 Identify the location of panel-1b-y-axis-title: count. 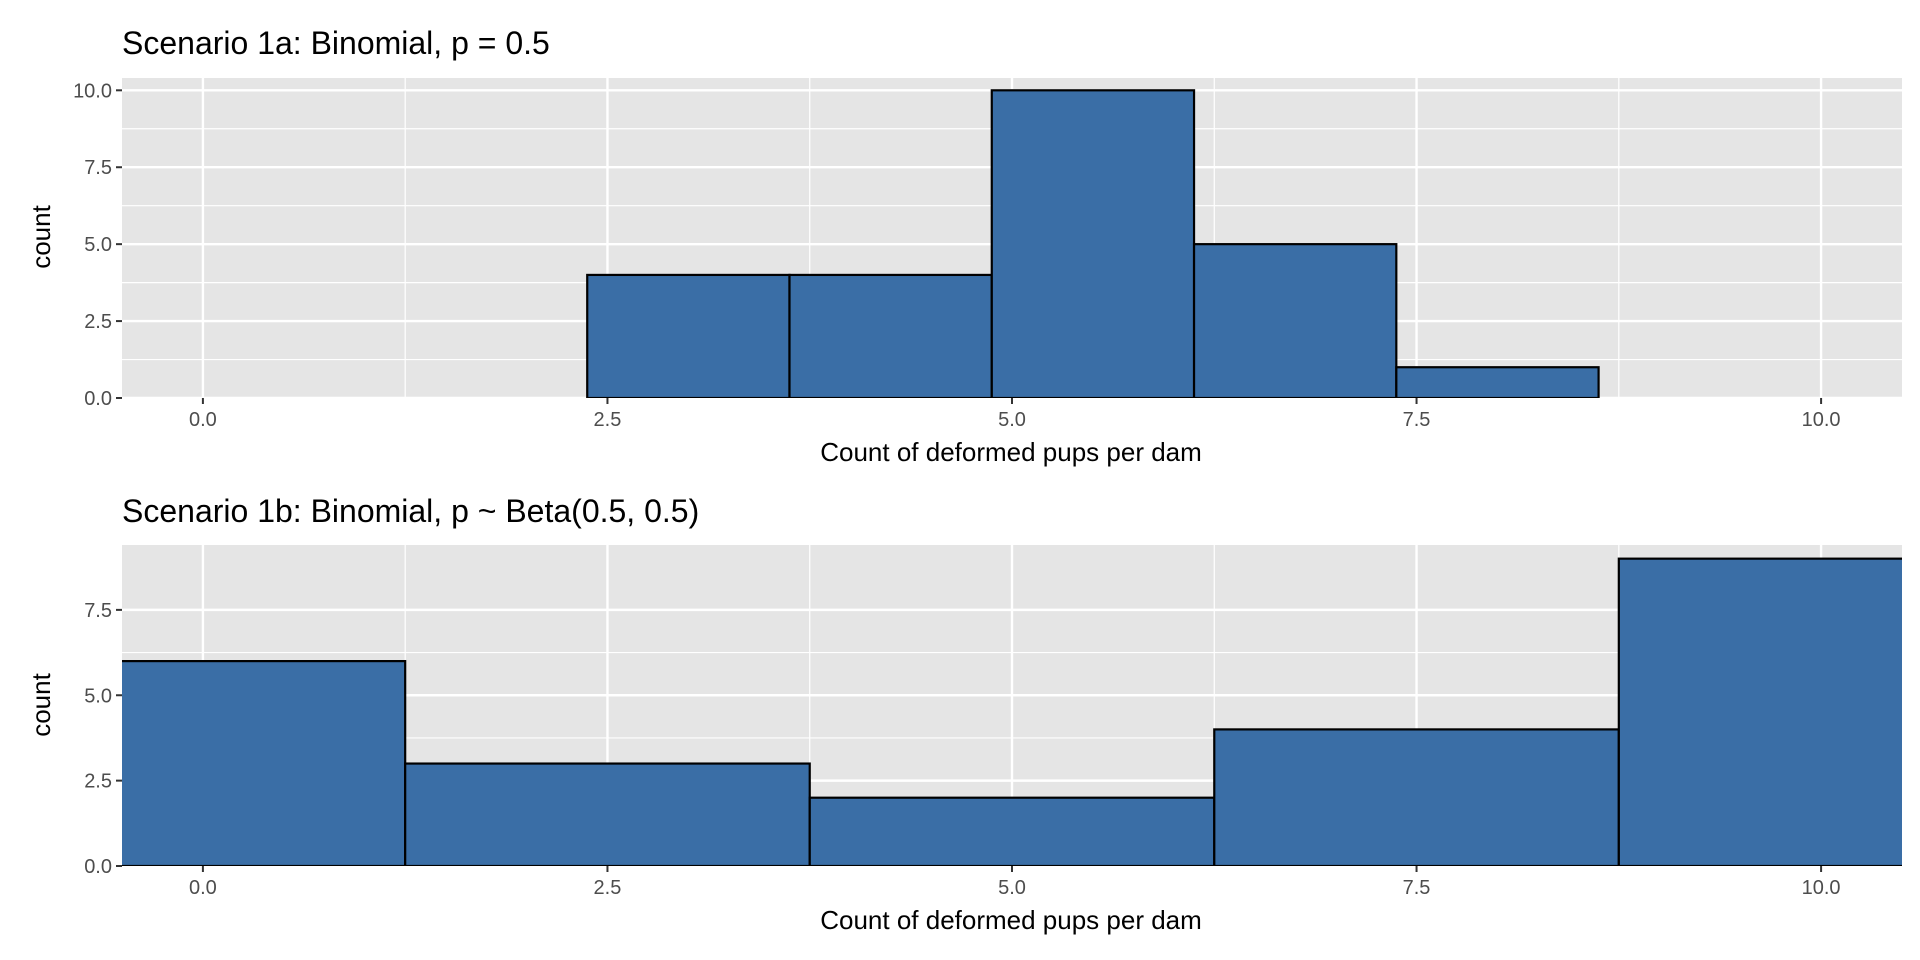
(41, 704).